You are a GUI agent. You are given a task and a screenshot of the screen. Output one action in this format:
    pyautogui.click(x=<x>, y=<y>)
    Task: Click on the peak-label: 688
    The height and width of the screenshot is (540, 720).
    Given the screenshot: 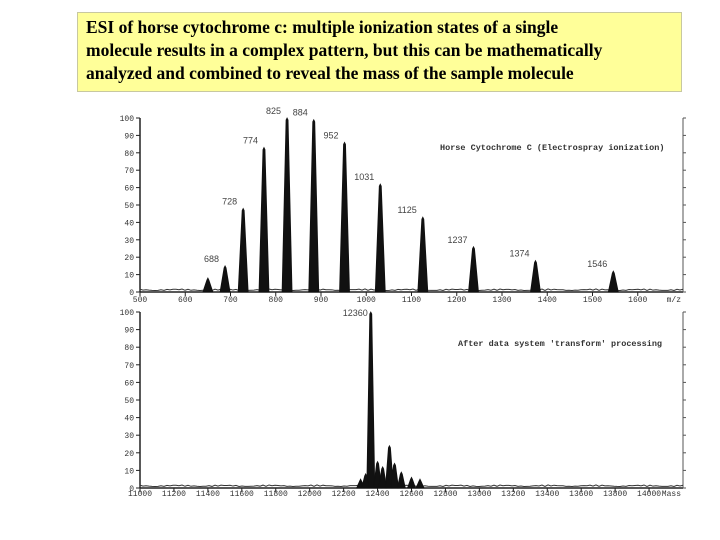 What is the action you would take?
    pyautogui.click(x=211, y=259)
    